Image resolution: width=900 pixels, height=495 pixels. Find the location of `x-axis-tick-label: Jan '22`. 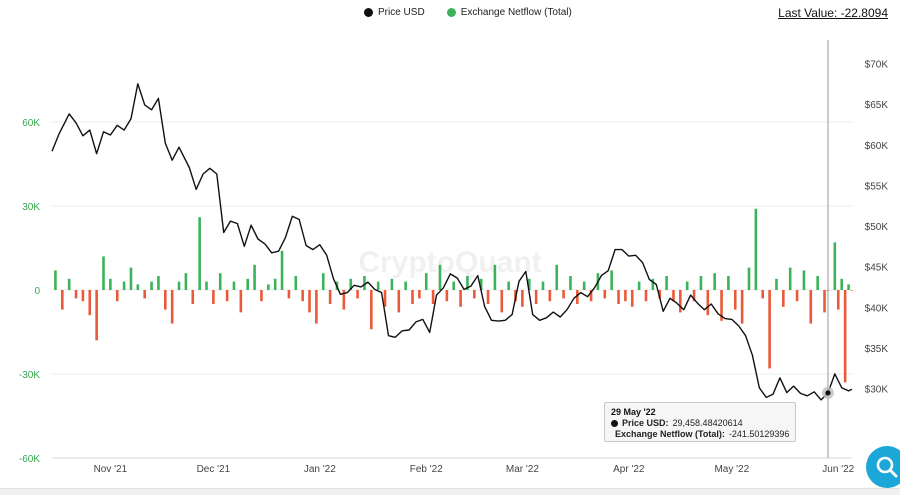

x-axis-tick-label: Jan '22 is located at coordinates (320, 469).